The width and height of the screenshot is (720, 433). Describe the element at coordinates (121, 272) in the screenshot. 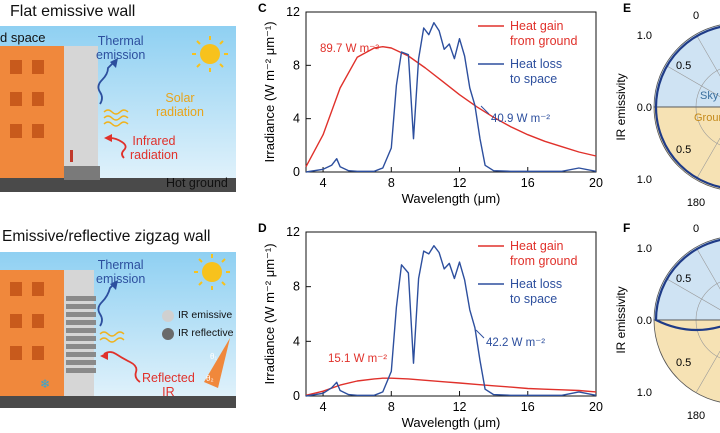

I see `thermal-emission-label: Thermal emission` at that location.